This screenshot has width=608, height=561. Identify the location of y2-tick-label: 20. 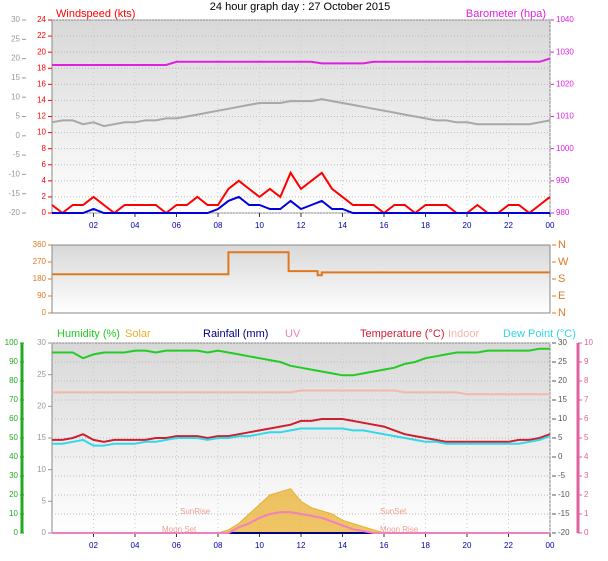
(562, 380).